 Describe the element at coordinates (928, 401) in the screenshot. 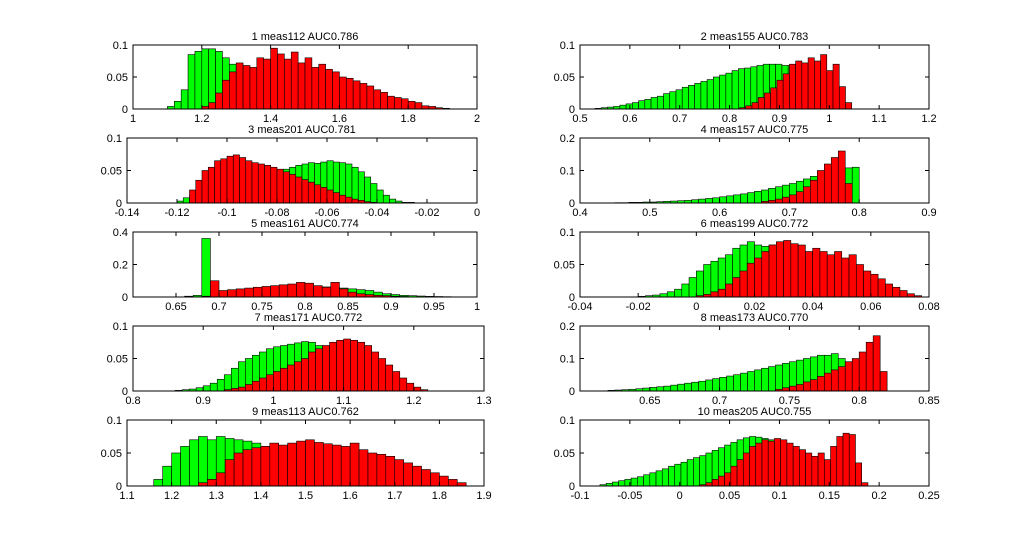

I see `x-tick-label: 0.85` at that location.